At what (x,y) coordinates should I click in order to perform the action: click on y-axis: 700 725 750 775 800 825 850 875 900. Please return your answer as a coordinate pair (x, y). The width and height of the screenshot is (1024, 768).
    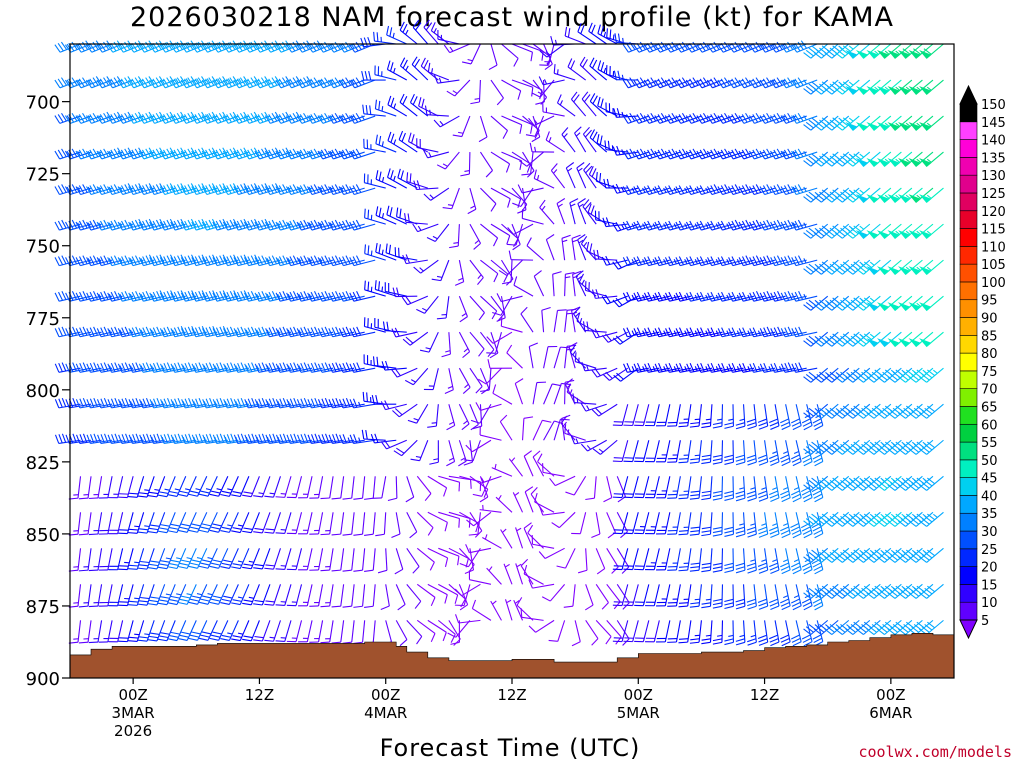
    Looking at the image, I should click on (48, 391).